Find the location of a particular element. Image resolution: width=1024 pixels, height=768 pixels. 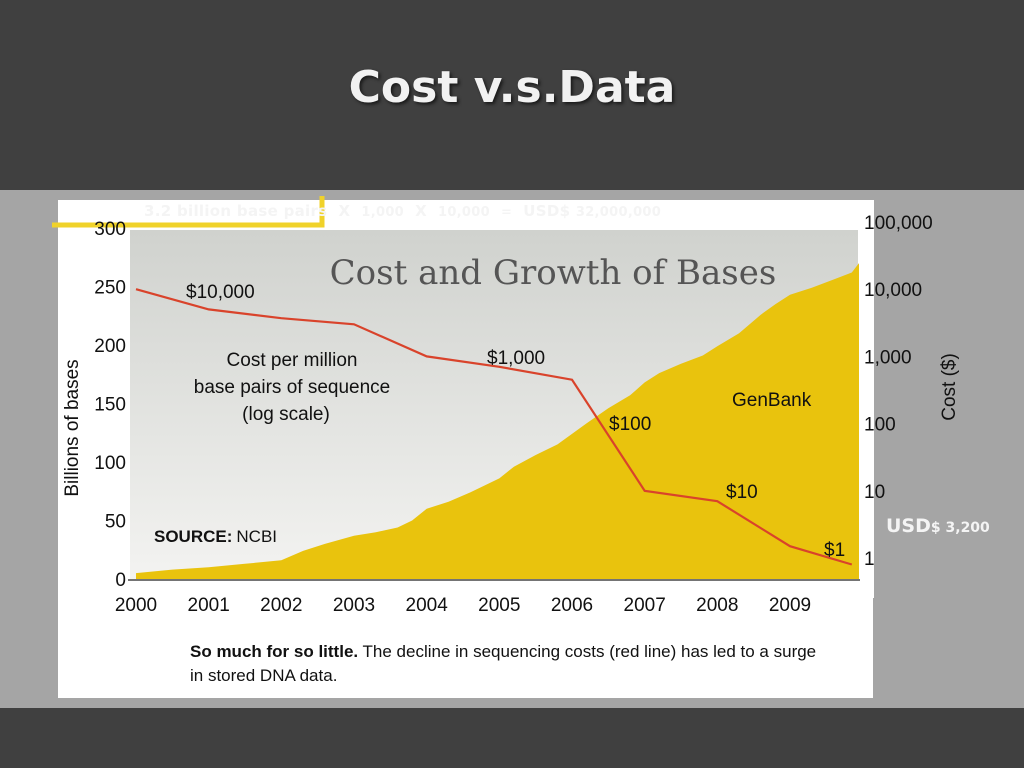

chart-title: Cost and Growth of Bases is located at coordinates (553, 273).